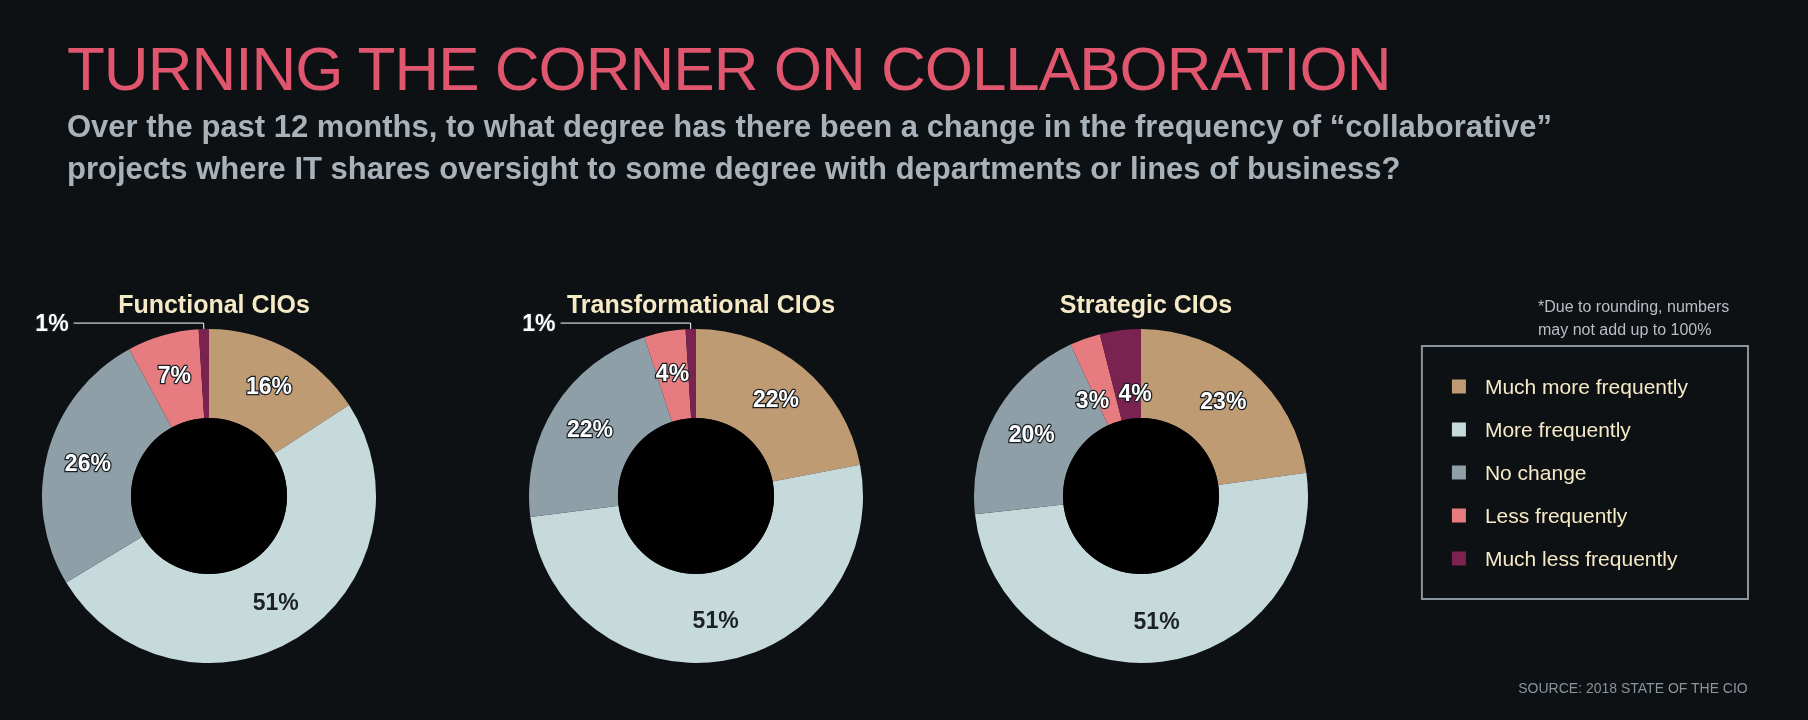 This screenshot has width=1808, height=720. Describe the element at coordinates (1556, 515) in the screenshot. I see `legend-label: Less frequently` at that location.